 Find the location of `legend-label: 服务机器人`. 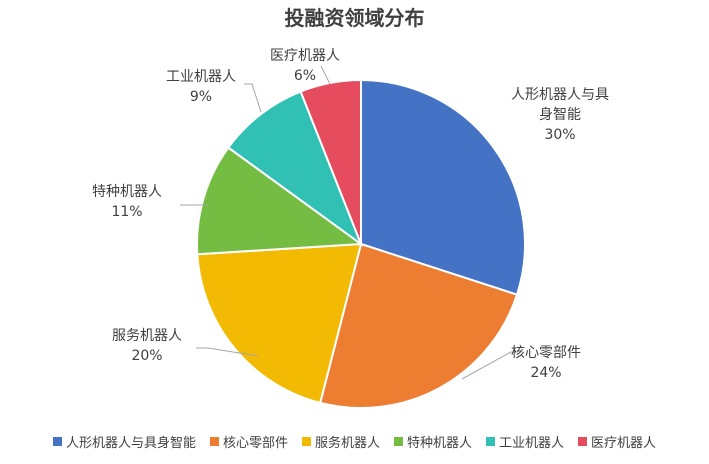

legend-label: 服务机器人 is located at coordinates (347, 443).